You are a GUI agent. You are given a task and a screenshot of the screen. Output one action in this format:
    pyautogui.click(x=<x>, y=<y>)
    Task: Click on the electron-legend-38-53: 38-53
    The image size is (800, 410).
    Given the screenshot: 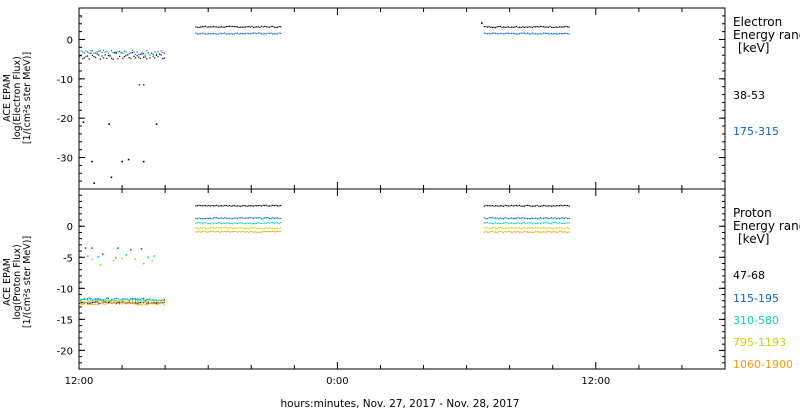 What is the action you would take?
    pyautogui.click(x=749, y=95)
    